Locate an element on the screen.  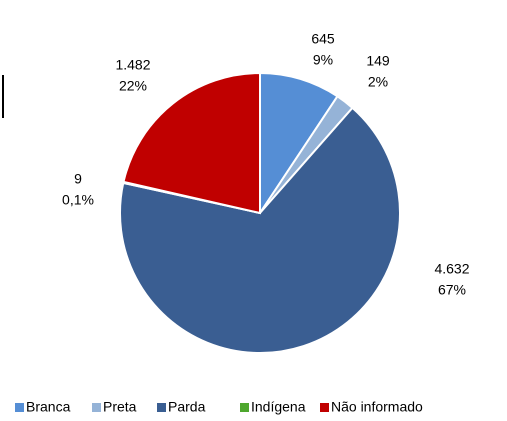
value-label: 149 is located at coordinates (378, 61).